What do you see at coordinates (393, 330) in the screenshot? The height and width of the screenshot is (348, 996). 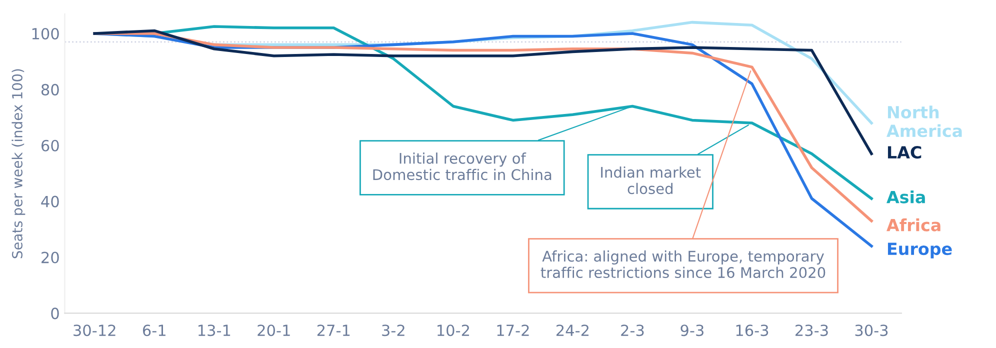 I see `x-tick-label: 3-2` at bounding box center [393, 330].